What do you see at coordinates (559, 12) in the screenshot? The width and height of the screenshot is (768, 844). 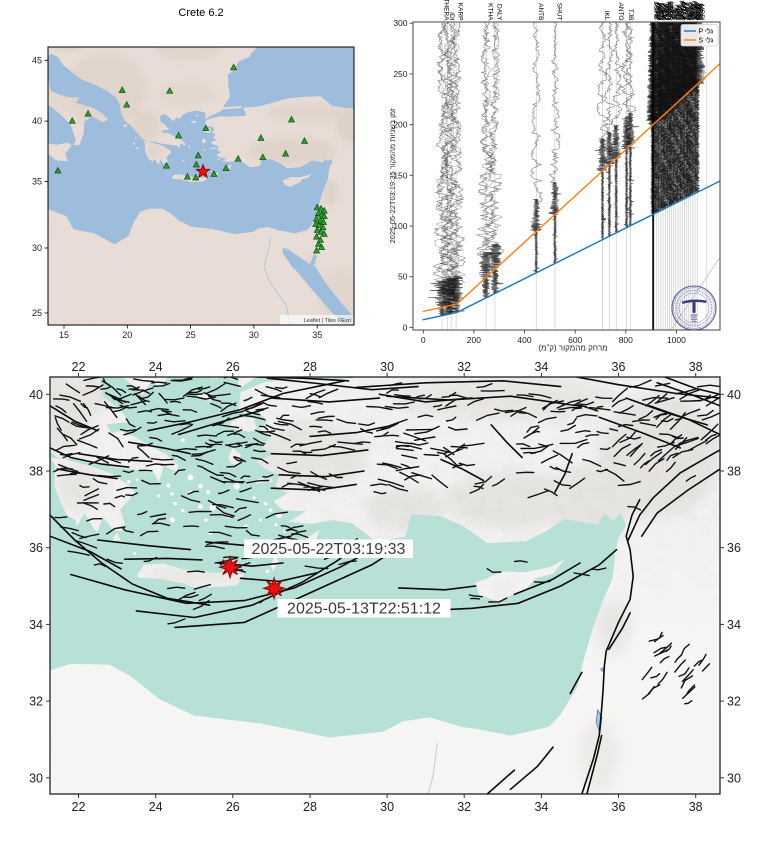 I see `svg-text: SHUT` at bounding box center [559, 12].